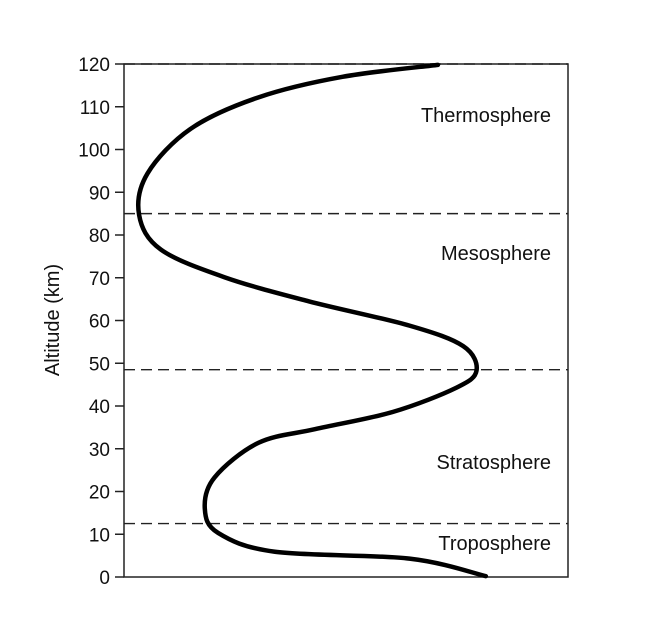 The height and width of the screenshot is (623, 646). I want to click on y-tick-label: 100, so click(94, 151).